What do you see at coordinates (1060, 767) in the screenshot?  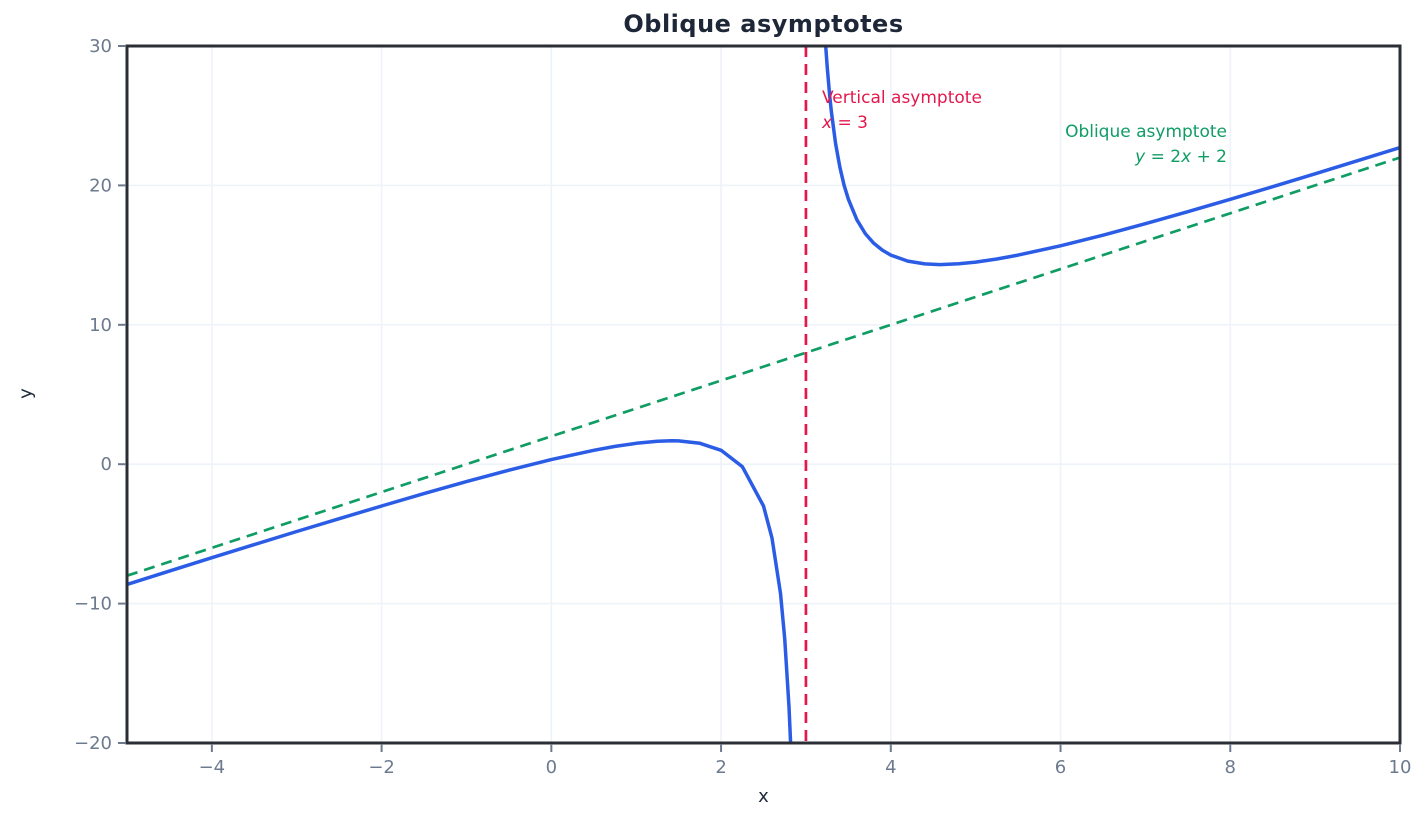 I see `x-tick-label: 6` at bounding box center [1060, 767].